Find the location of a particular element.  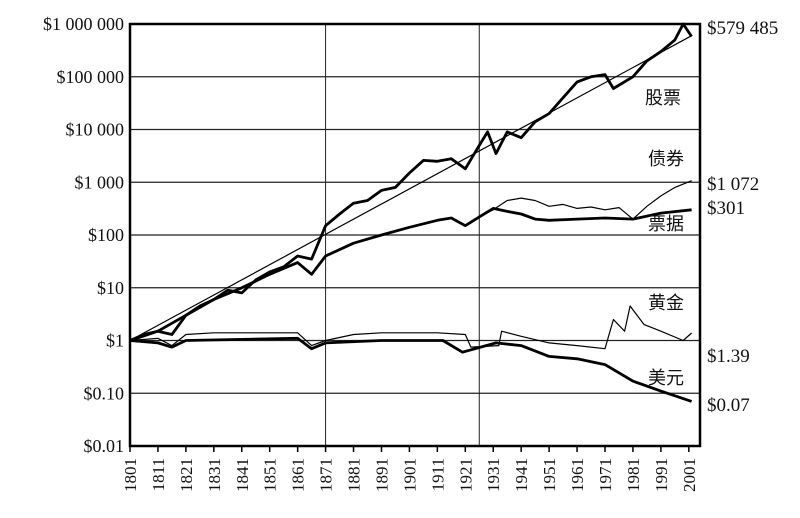

x-tick-label: 1871 is located at coordinates (326, 475).